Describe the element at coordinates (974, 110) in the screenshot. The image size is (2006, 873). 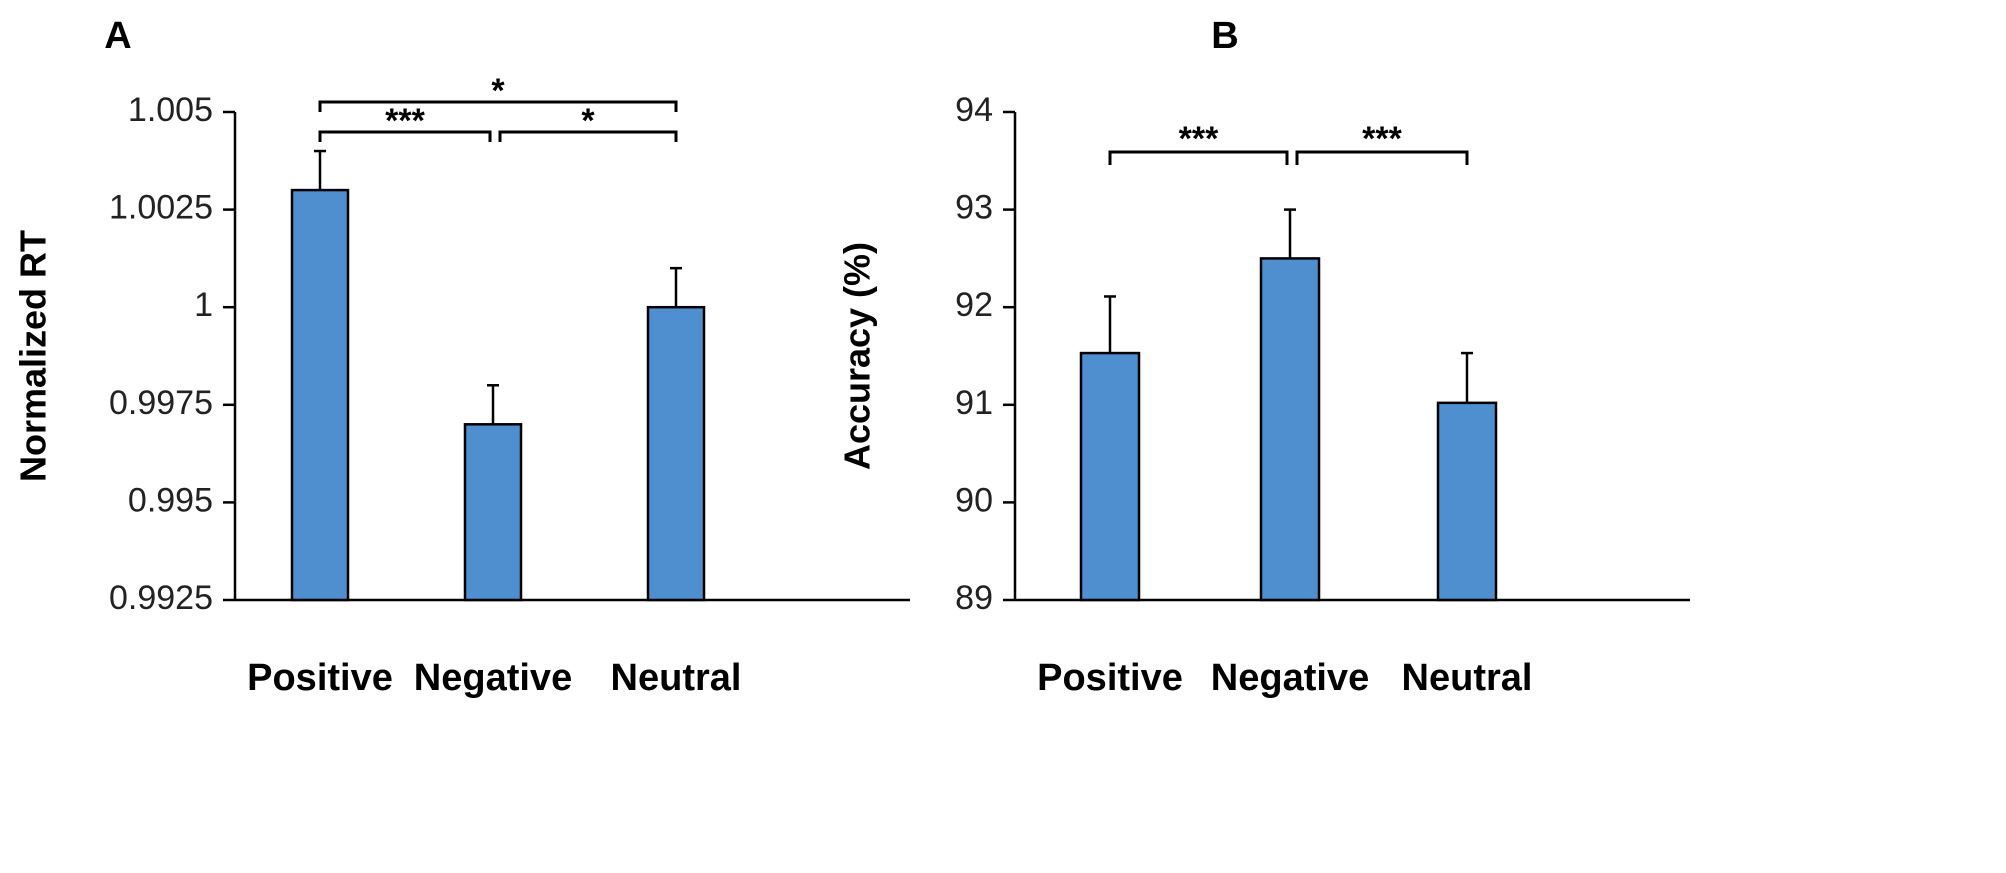
I see `y-tick-label: 94` at that location.